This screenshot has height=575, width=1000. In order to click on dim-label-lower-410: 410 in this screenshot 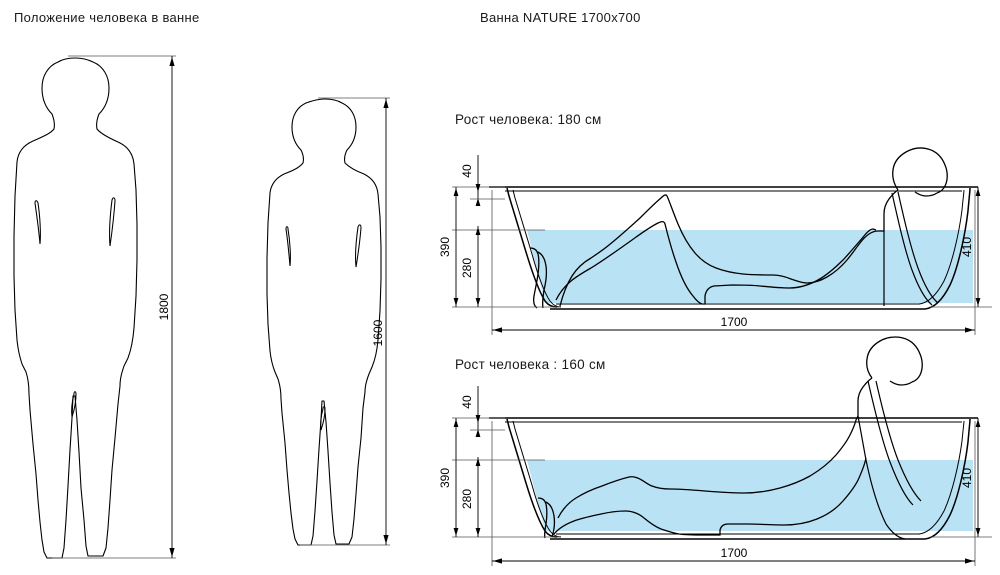, I will do `click(967, 478)`.